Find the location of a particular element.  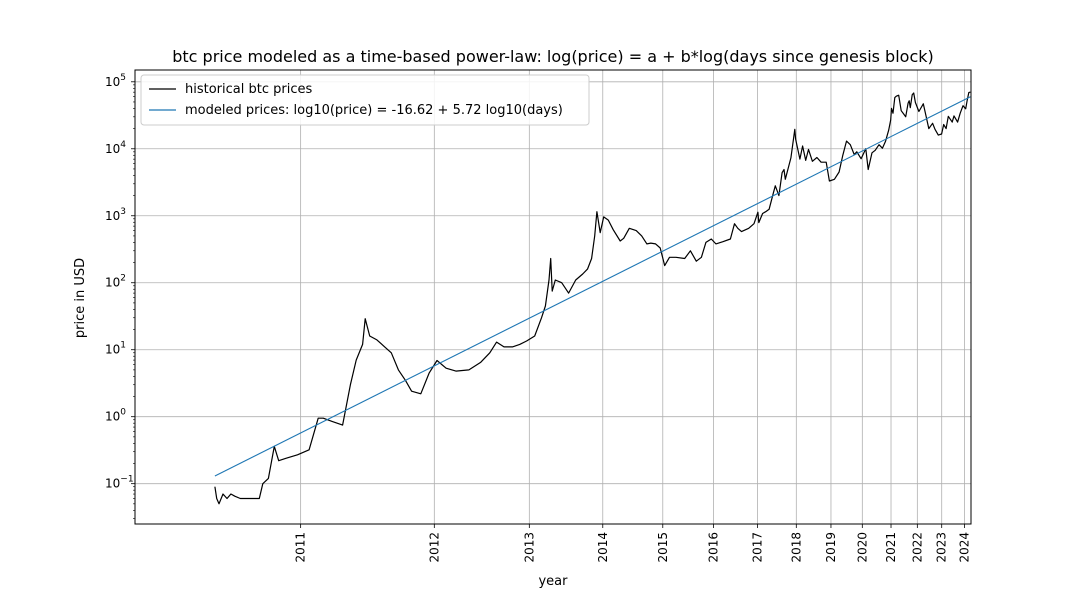

x-tick-label: 2022 is located at coordinates (917, 547).